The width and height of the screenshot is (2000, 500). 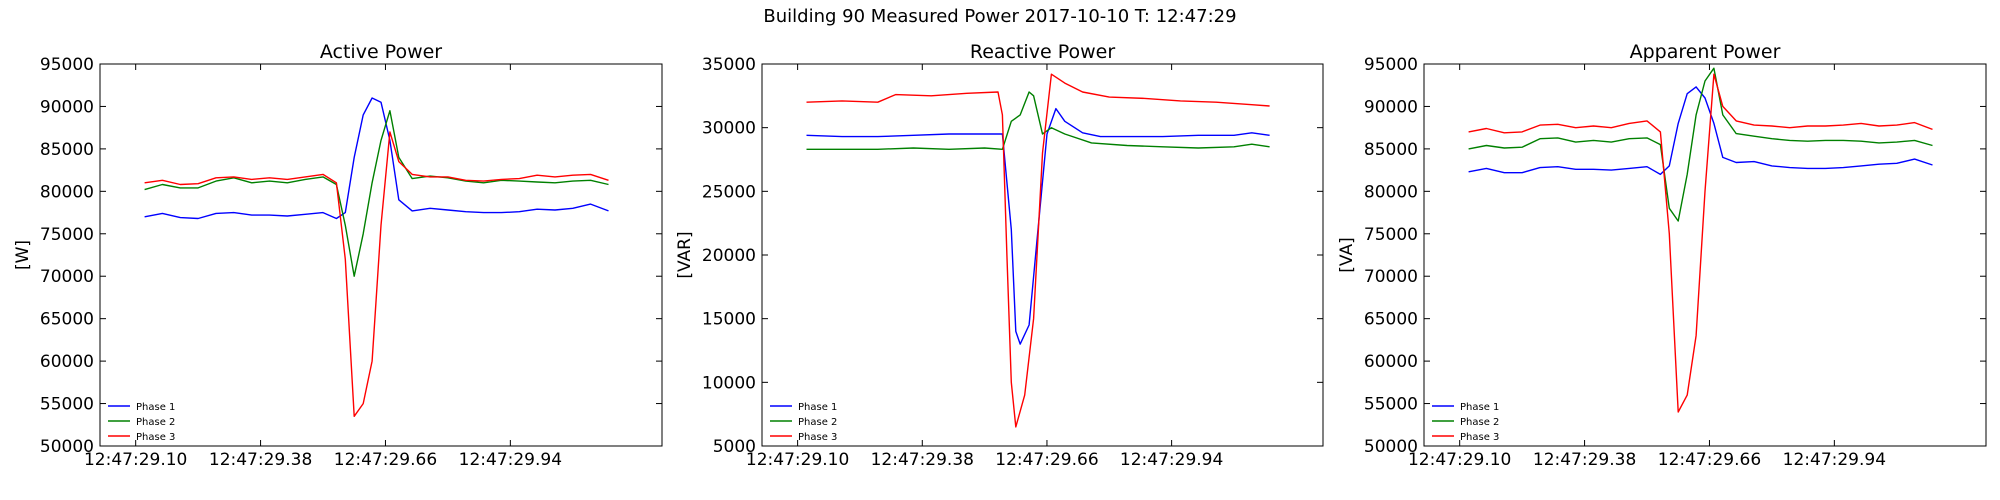 What do you see at coordinates (729, 383) in the screenshot?
I see `y-tick-label: 10000` at bounding box center [729, 383].